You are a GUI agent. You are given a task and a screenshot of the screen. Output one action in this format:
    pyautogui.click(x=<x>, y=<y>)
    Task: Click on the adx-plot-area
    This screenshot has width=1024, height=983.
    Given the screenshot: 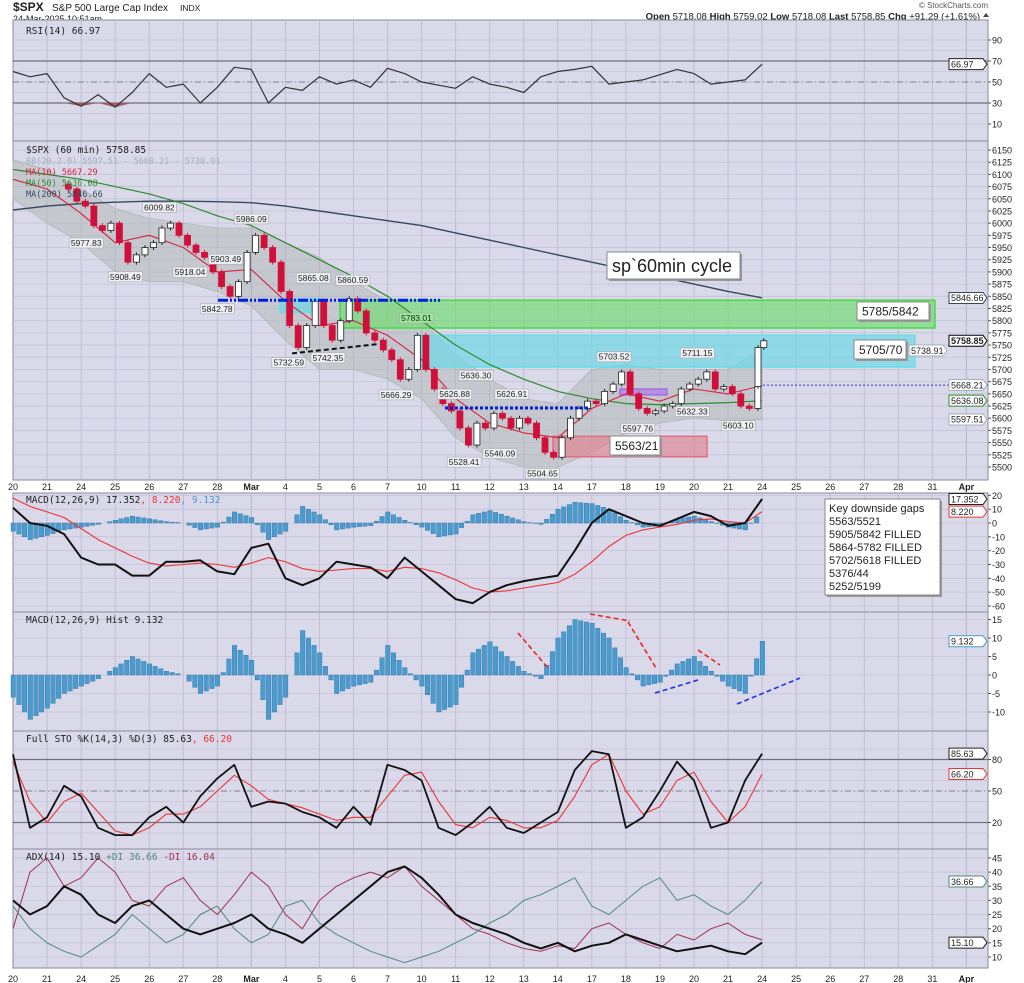 What is the action you would take?
    pyautogui.click(x=500, y=908)
    